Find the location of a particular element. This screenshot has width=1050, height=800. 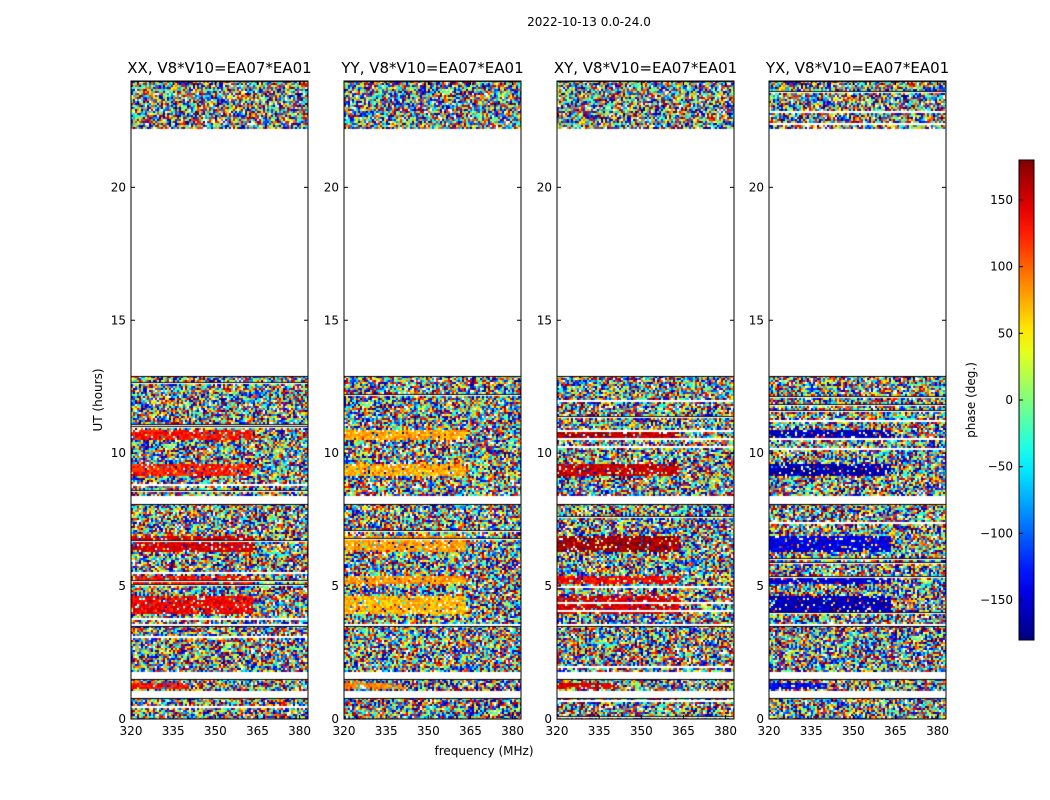

colorbar-tick-label: 150 is located at coordinates (1001, 200).